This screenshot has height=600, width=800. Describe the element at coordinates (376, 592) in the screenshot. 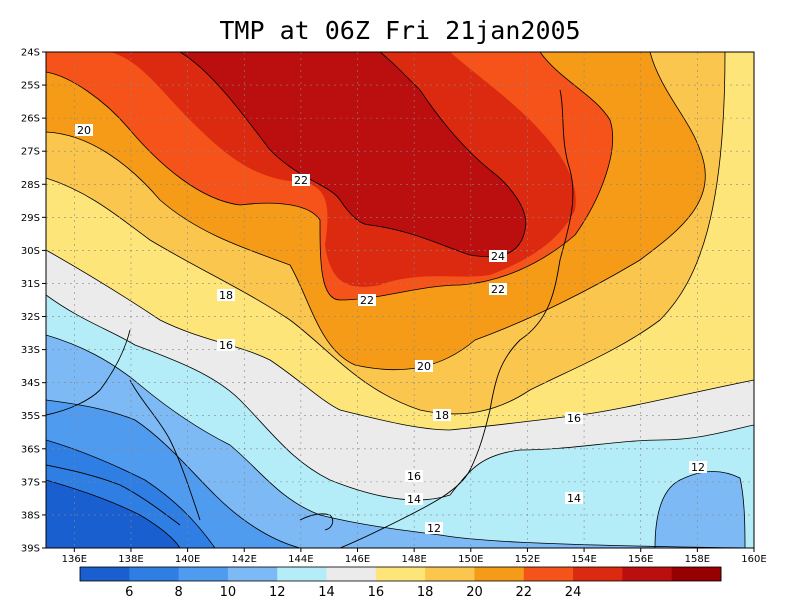

I see `colorbar-label: 16` at that location.